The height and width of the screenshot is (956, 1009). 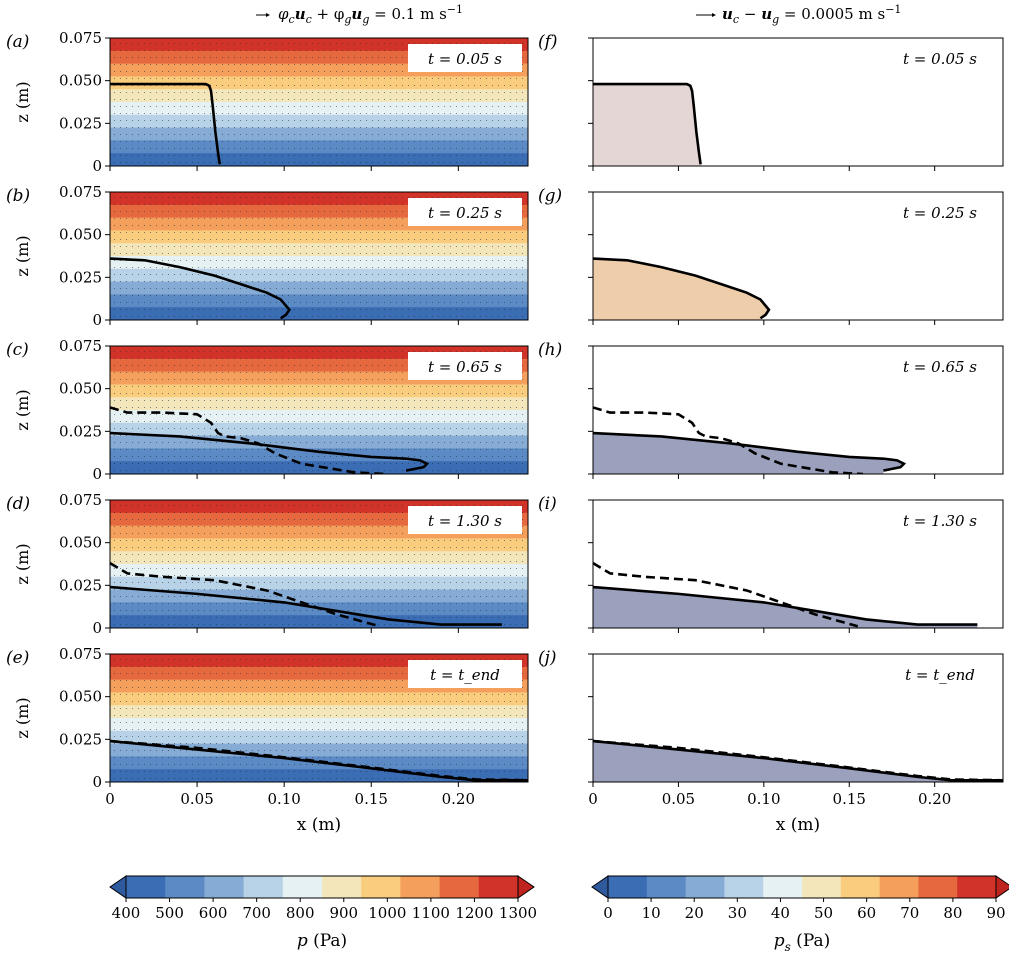 I want to click on pressure-band, so click(x=319, y=147).